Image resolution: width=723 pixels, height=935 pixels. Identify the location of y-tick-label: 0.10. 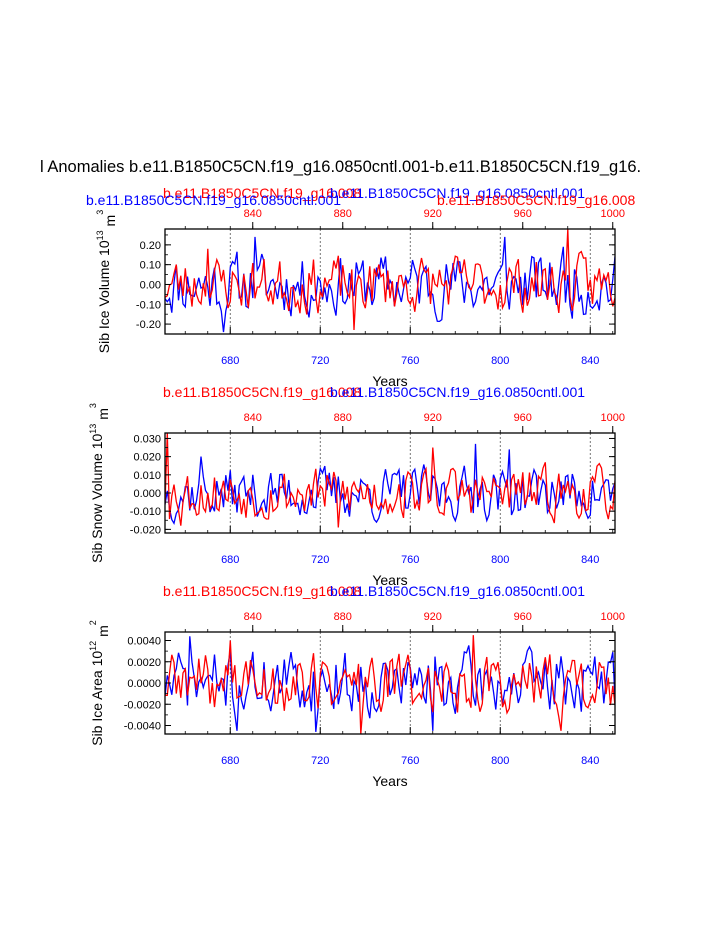
(150, 266).